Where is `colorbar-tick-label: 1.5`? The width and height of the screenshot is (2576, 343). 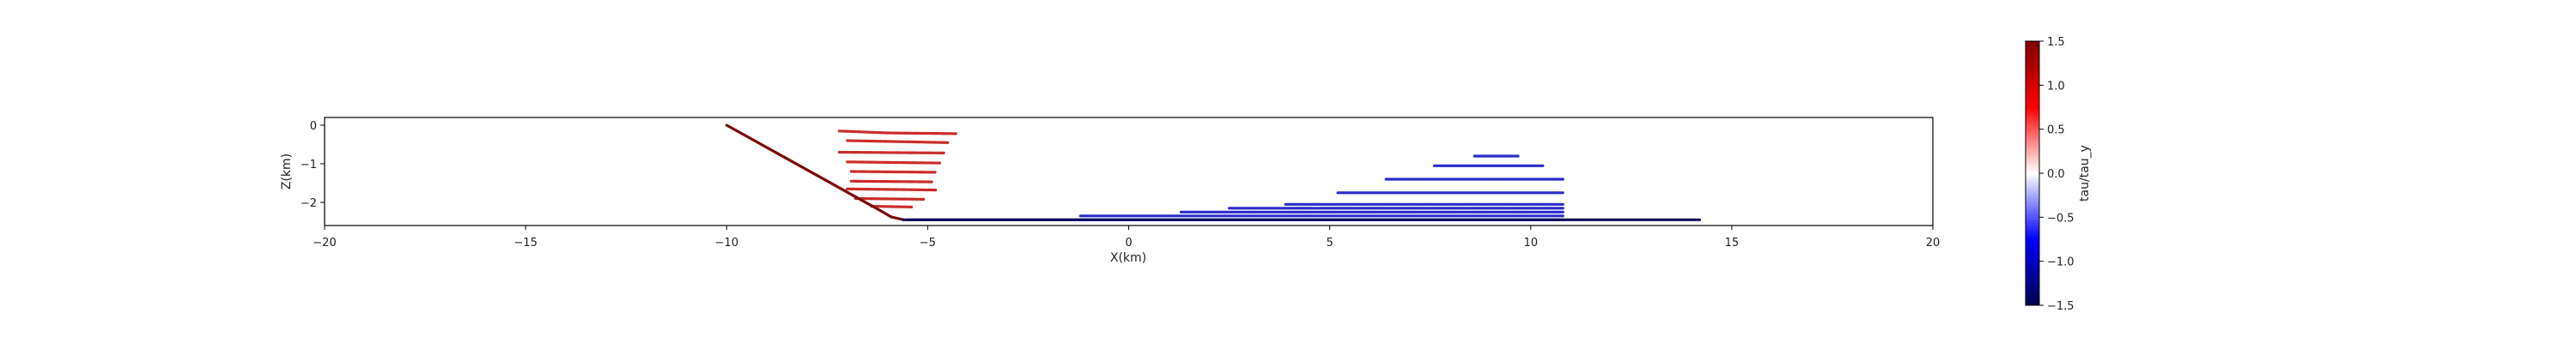 colorbar-tick-label: 1.5 is located at coordinates (2056, 43).